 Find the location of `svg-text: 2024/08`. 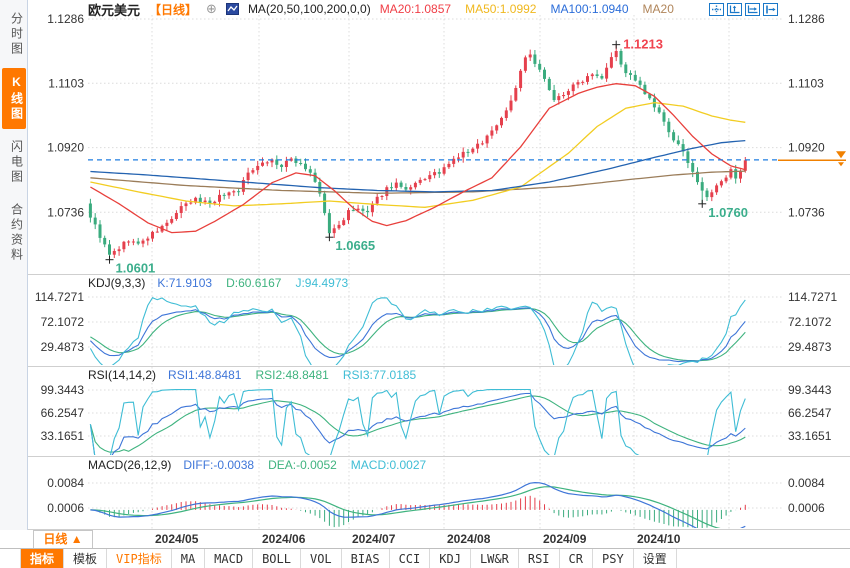

svg-text: 2024/08 is located at coordinates (469, 539).